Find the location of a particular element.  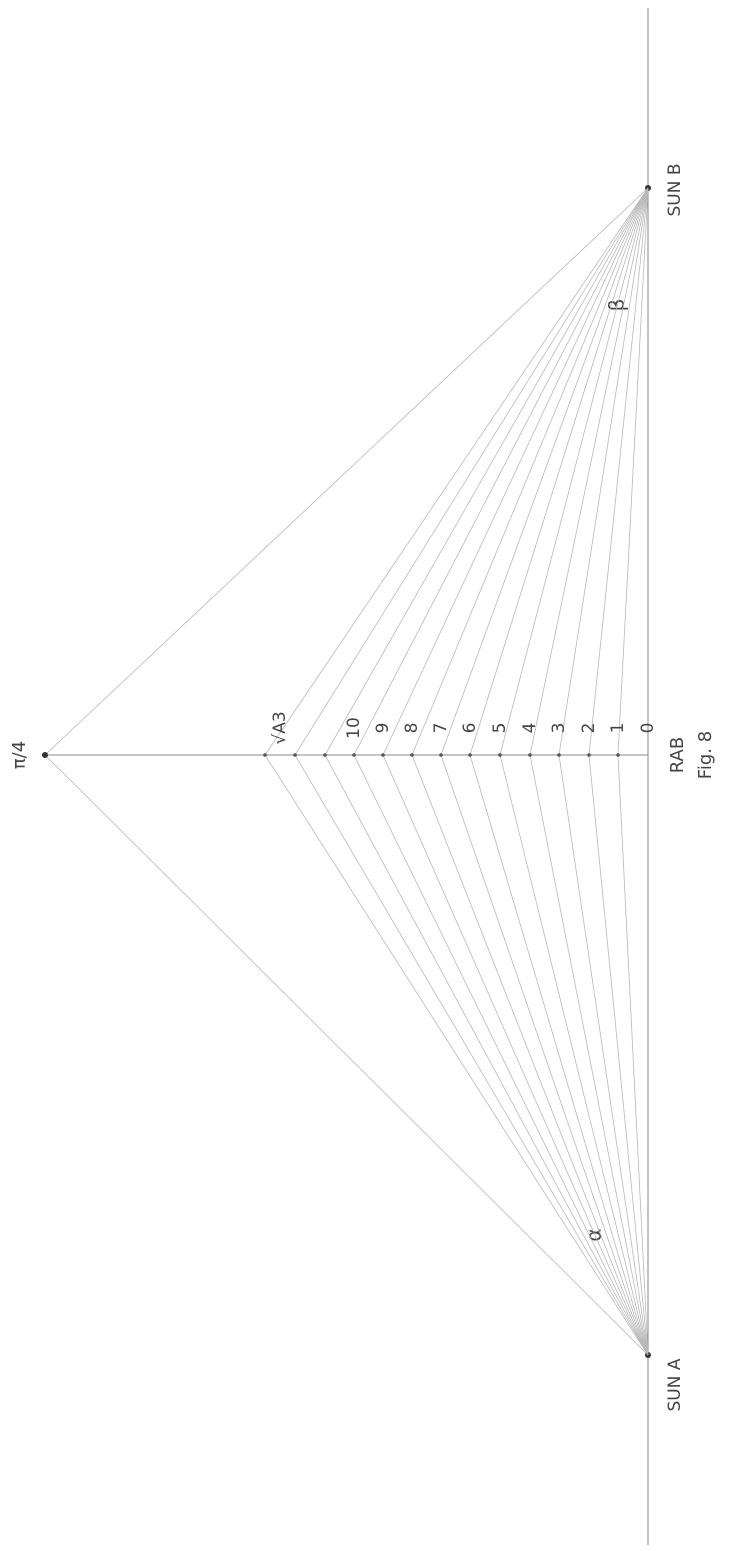

scale-label: √A3 is located at coordinates (280, 727).